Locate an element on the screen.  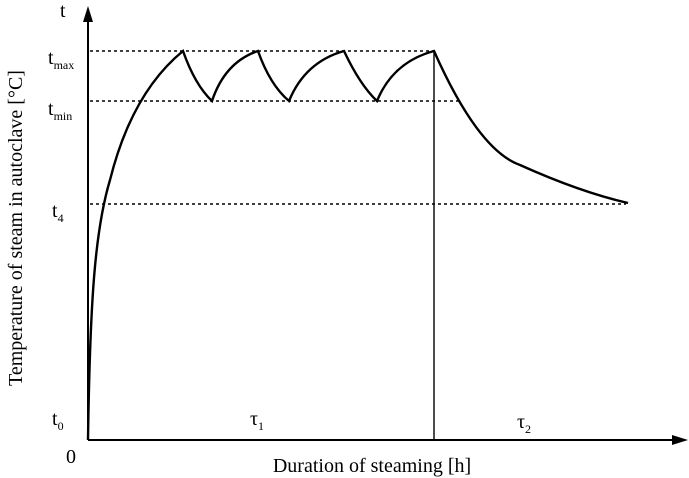
t4-label: t4 is located at coordinates (58, 212).